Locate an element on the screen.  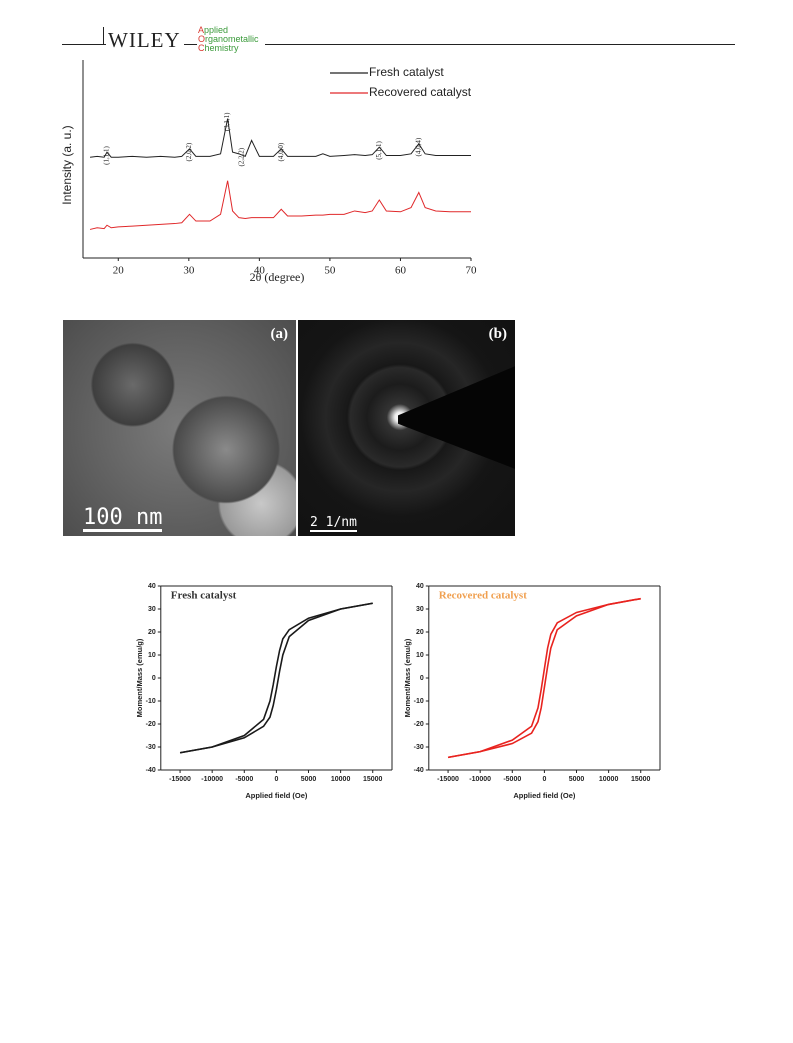
journal-line: Organometallic is located at coordinates (228, 39).